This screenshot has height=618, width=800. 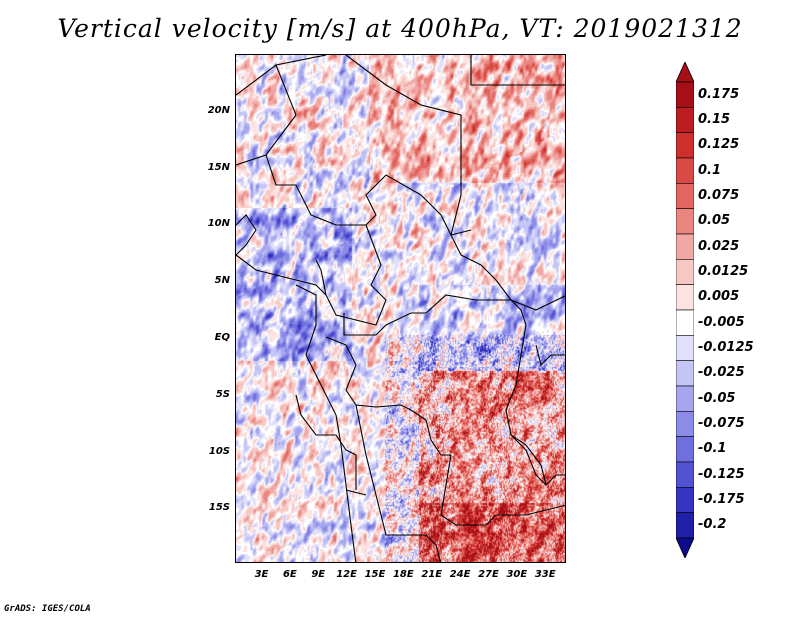 I want to click on colorbar-label: -0.1, so click(x=712, y=449).